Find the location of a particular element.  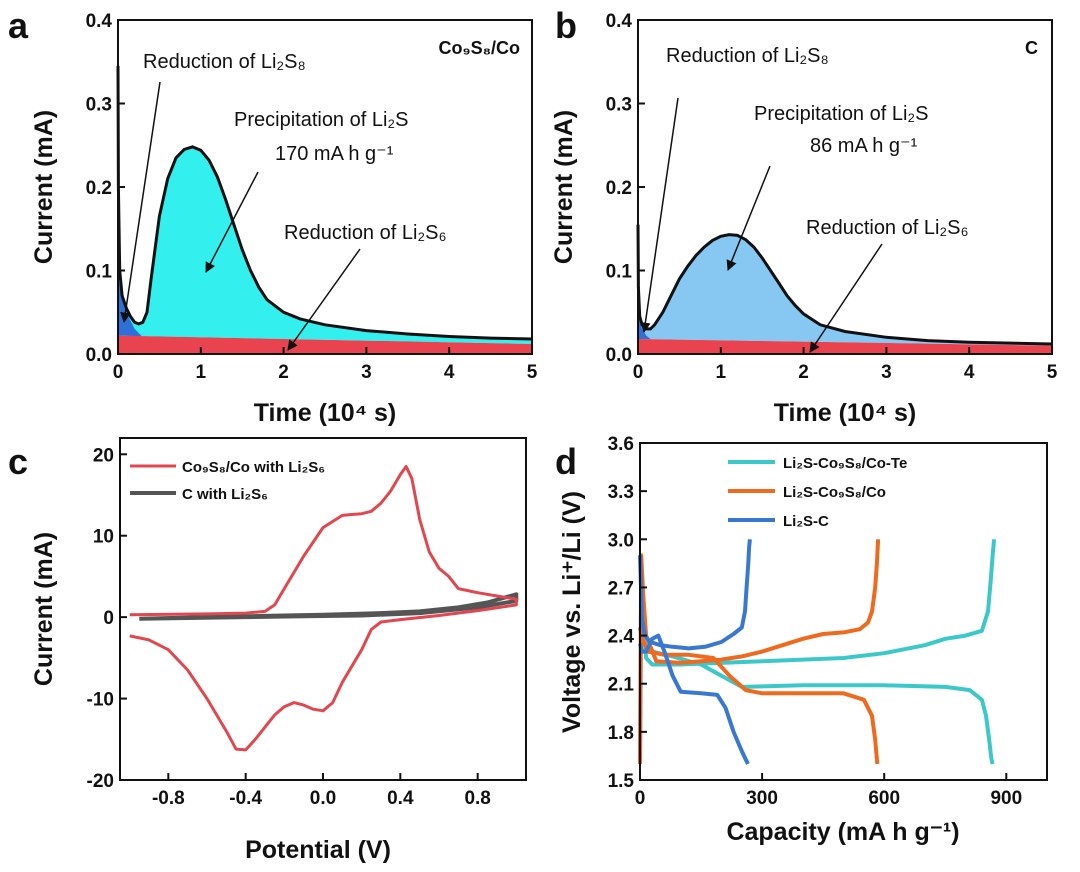

charge-discharge-lines is located at coordinates (817, 652).